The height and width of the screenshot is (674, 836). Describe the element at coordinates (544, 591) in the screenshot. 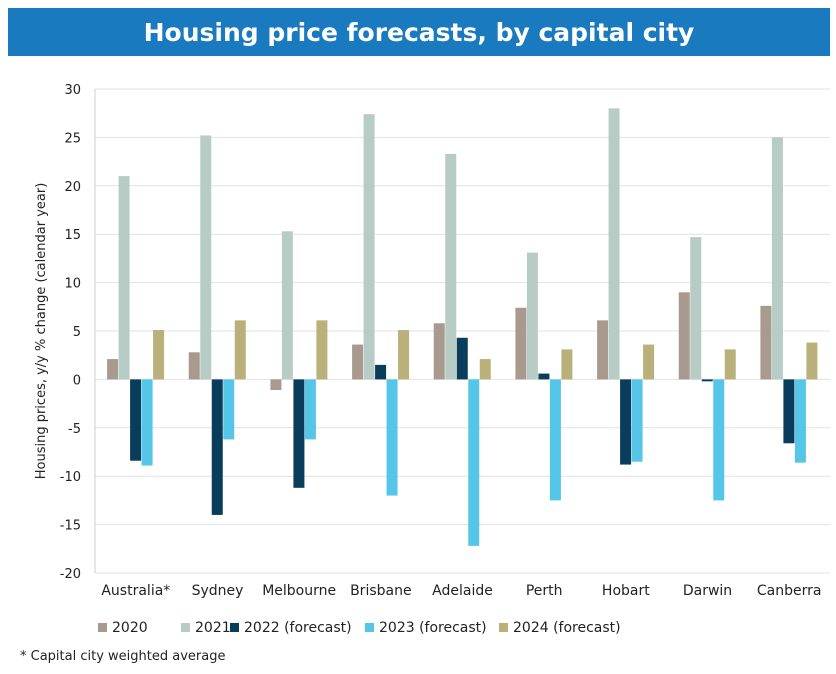

I see `x-tick-label: Perth` at that location.